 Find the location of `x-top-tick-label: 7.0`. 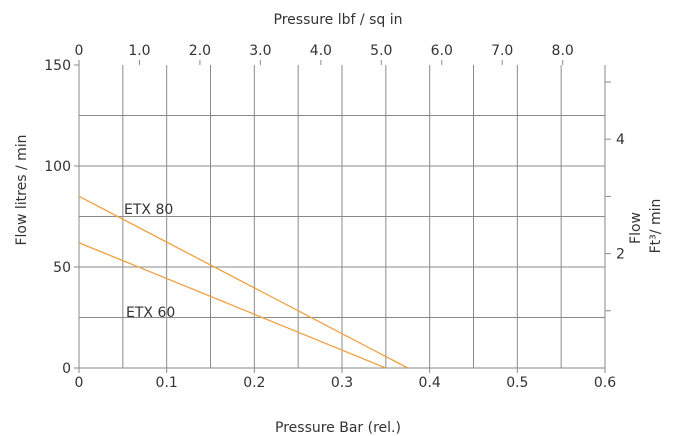

x-top-tick-label: 7.0 is located at coordinates (502, 51).